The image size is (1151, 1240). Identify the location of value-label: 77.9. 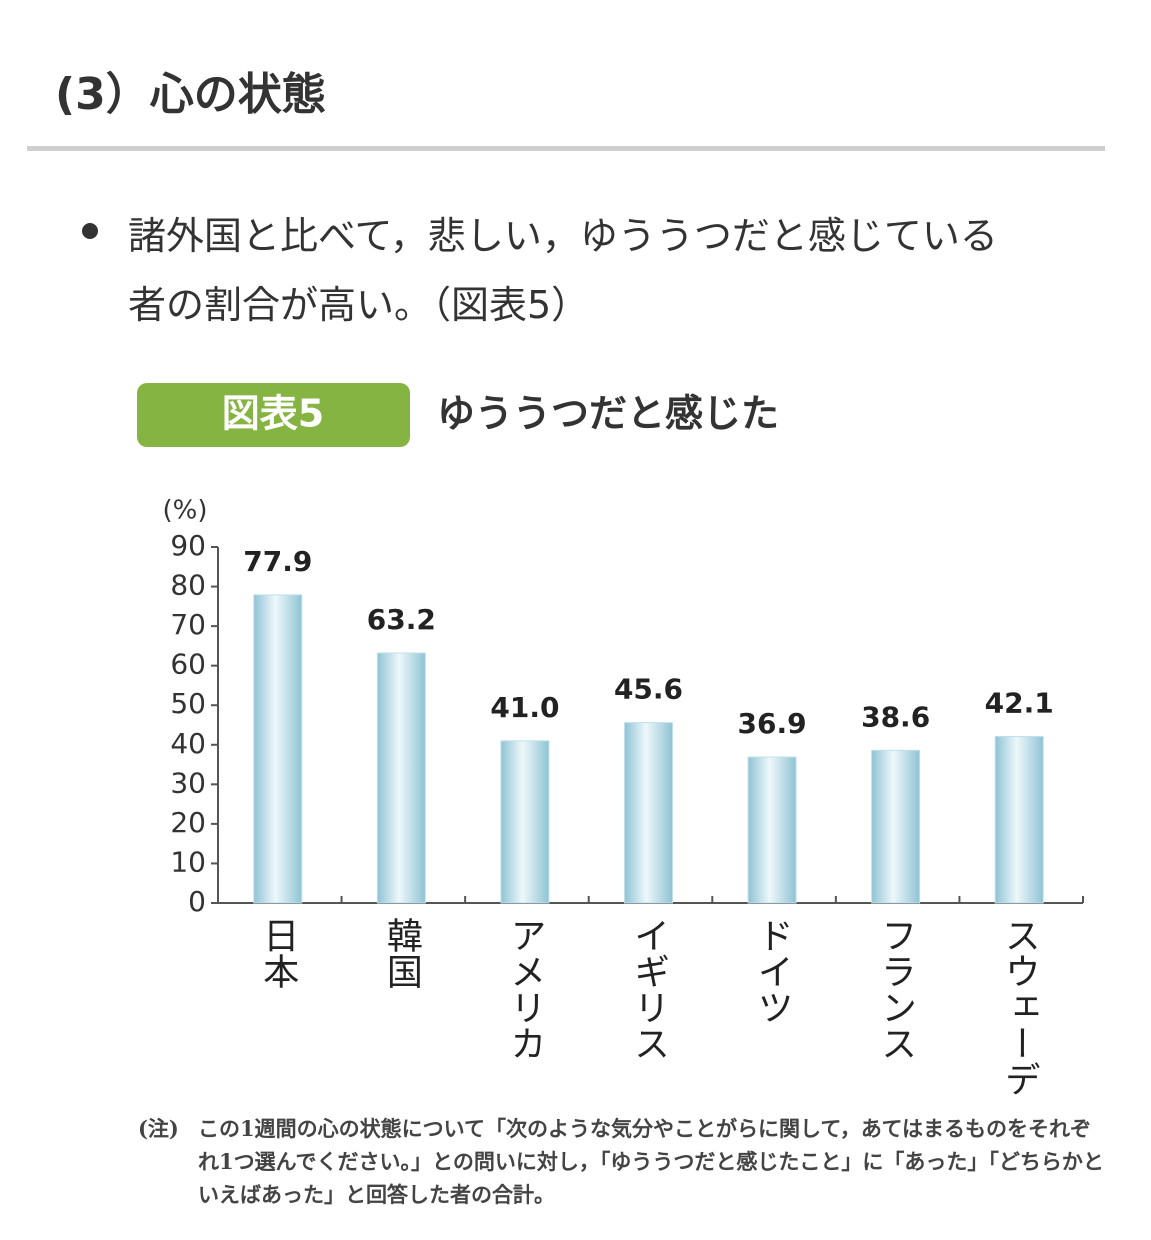
(277, 561).